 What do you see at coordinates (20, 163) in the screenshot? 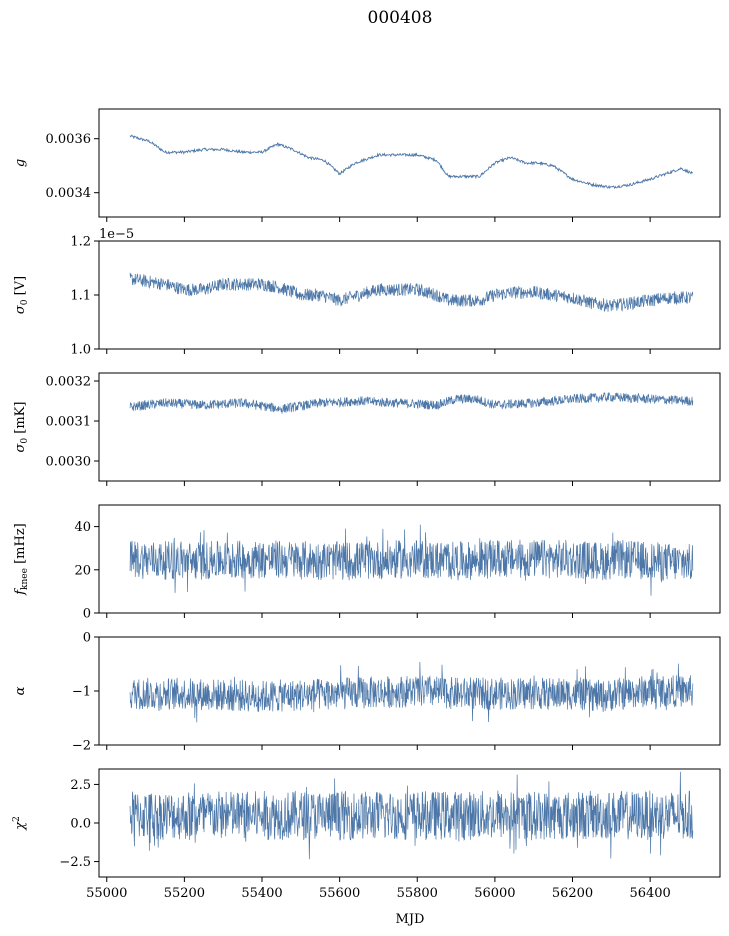
I see `y-axis-label: g` at bounding box center [20, 163].